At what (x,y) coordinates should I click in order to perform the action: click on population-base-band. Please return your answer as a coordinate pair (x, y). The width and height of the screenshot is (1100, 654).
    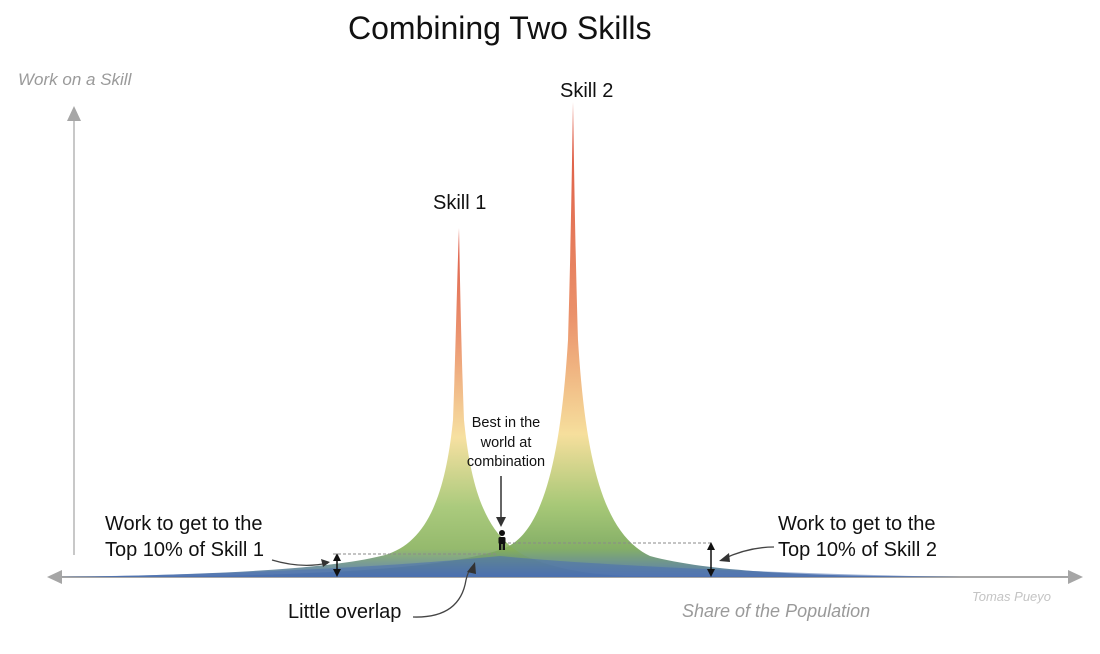
    Looking at the image, I should click on (510, 566).